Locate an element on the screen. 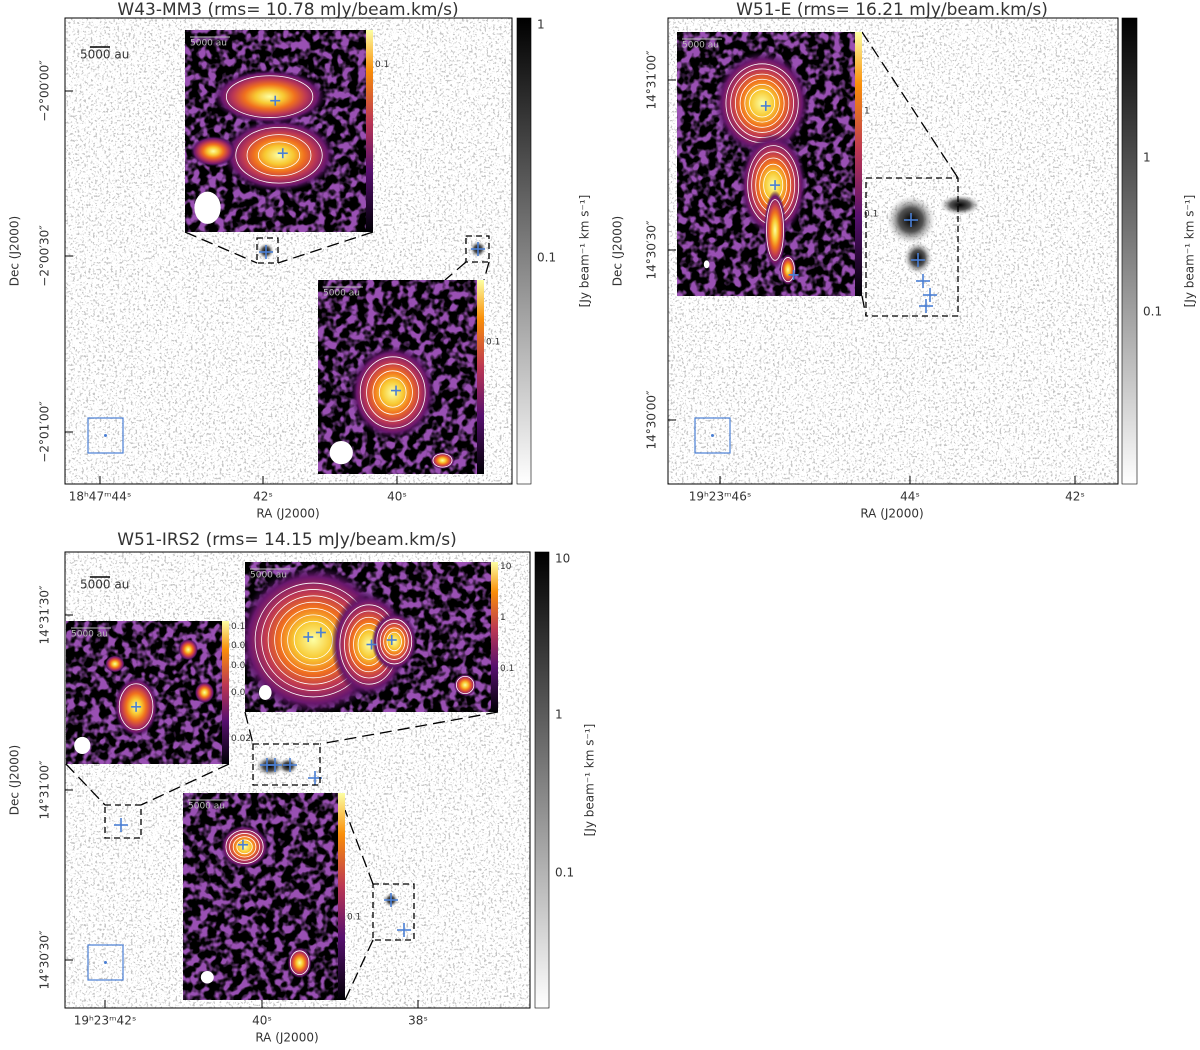  x-tick-label: 40ˢ is located at coordinates (397, 497).